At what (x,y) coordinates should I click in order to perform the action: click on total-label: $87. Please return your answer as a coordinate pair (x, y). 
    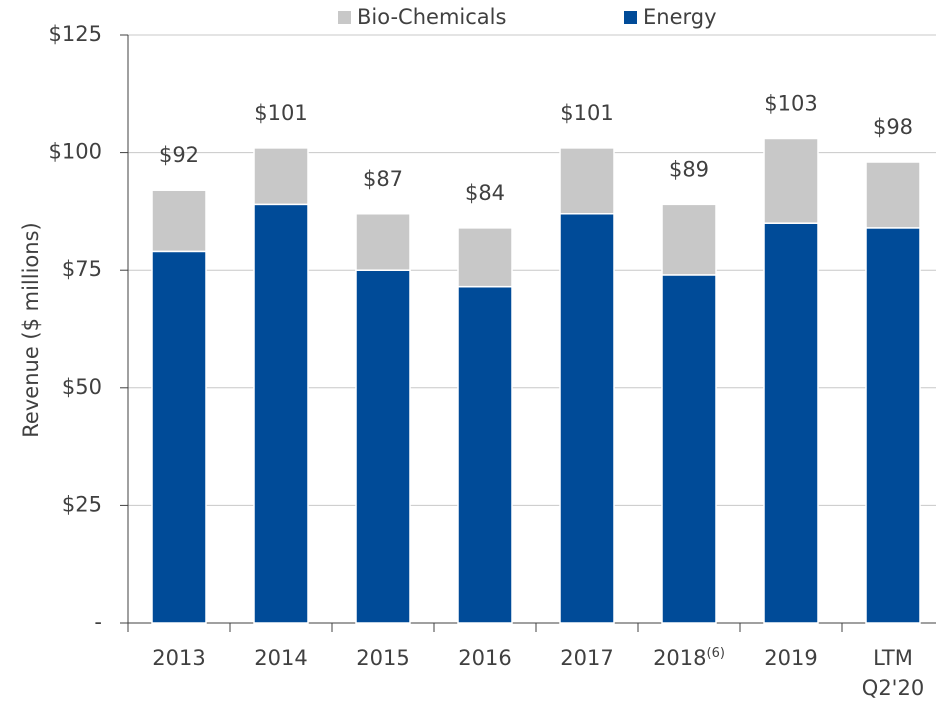
    Looking at the image, I should click on (383, 179).